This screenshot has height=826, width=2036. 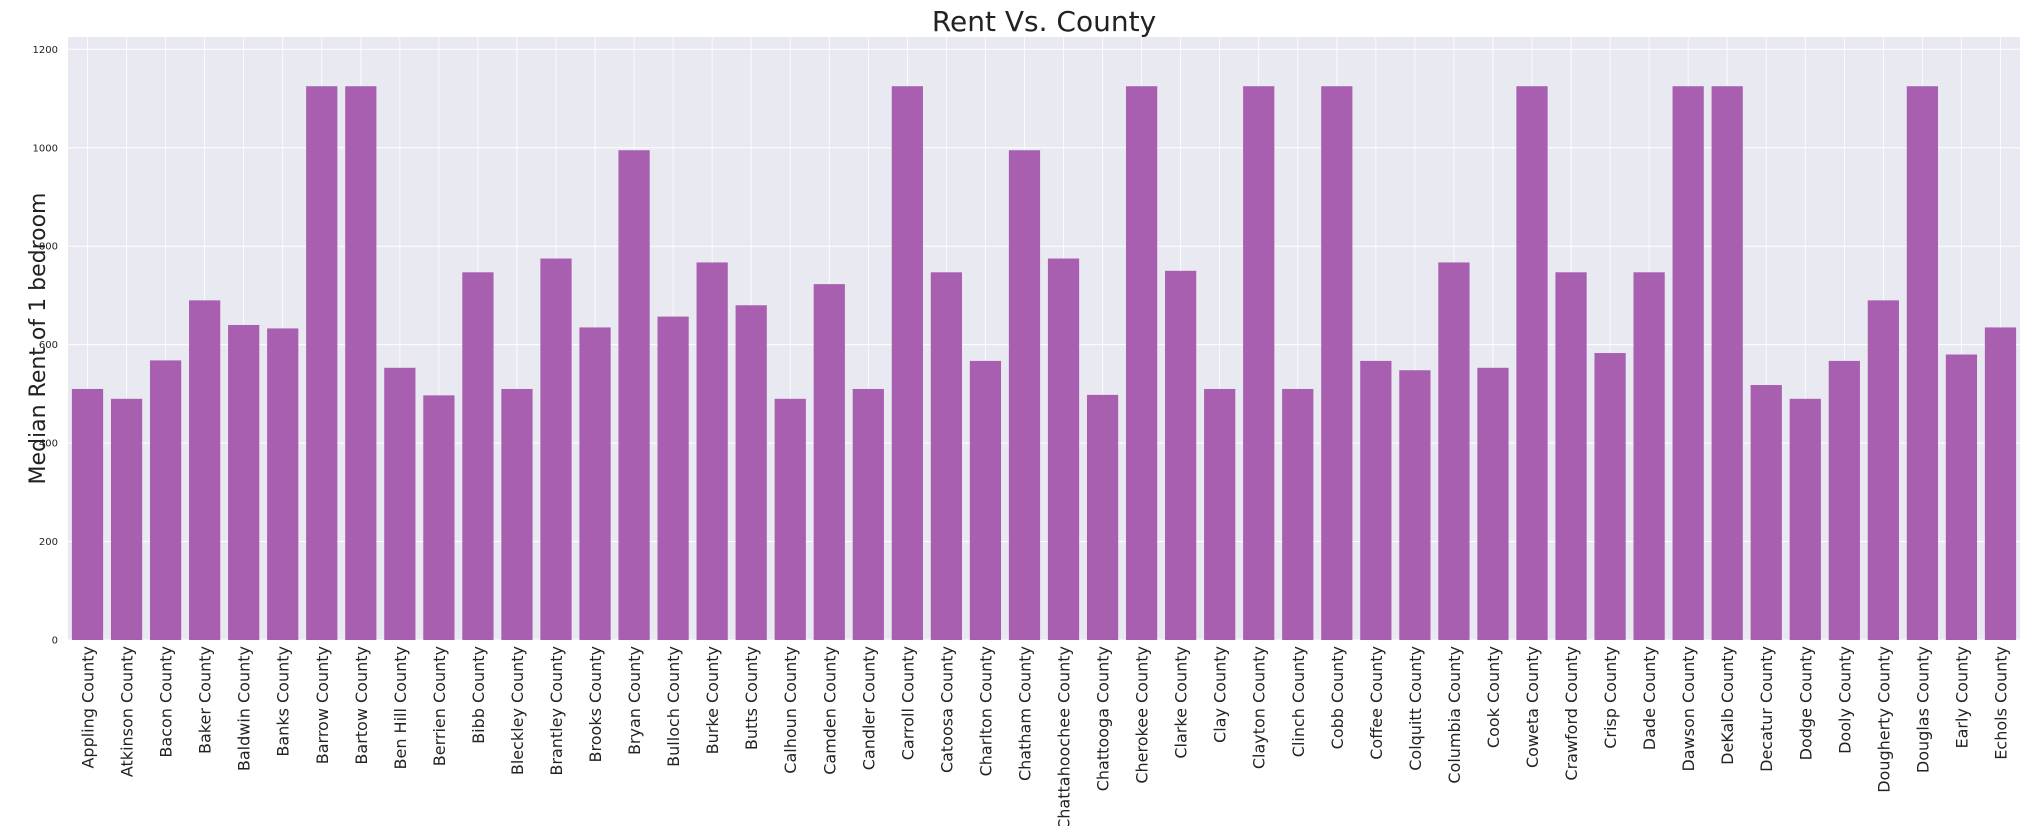 I want to click on x-tick-label: Ben Hill County, so click(x=400, y=707).